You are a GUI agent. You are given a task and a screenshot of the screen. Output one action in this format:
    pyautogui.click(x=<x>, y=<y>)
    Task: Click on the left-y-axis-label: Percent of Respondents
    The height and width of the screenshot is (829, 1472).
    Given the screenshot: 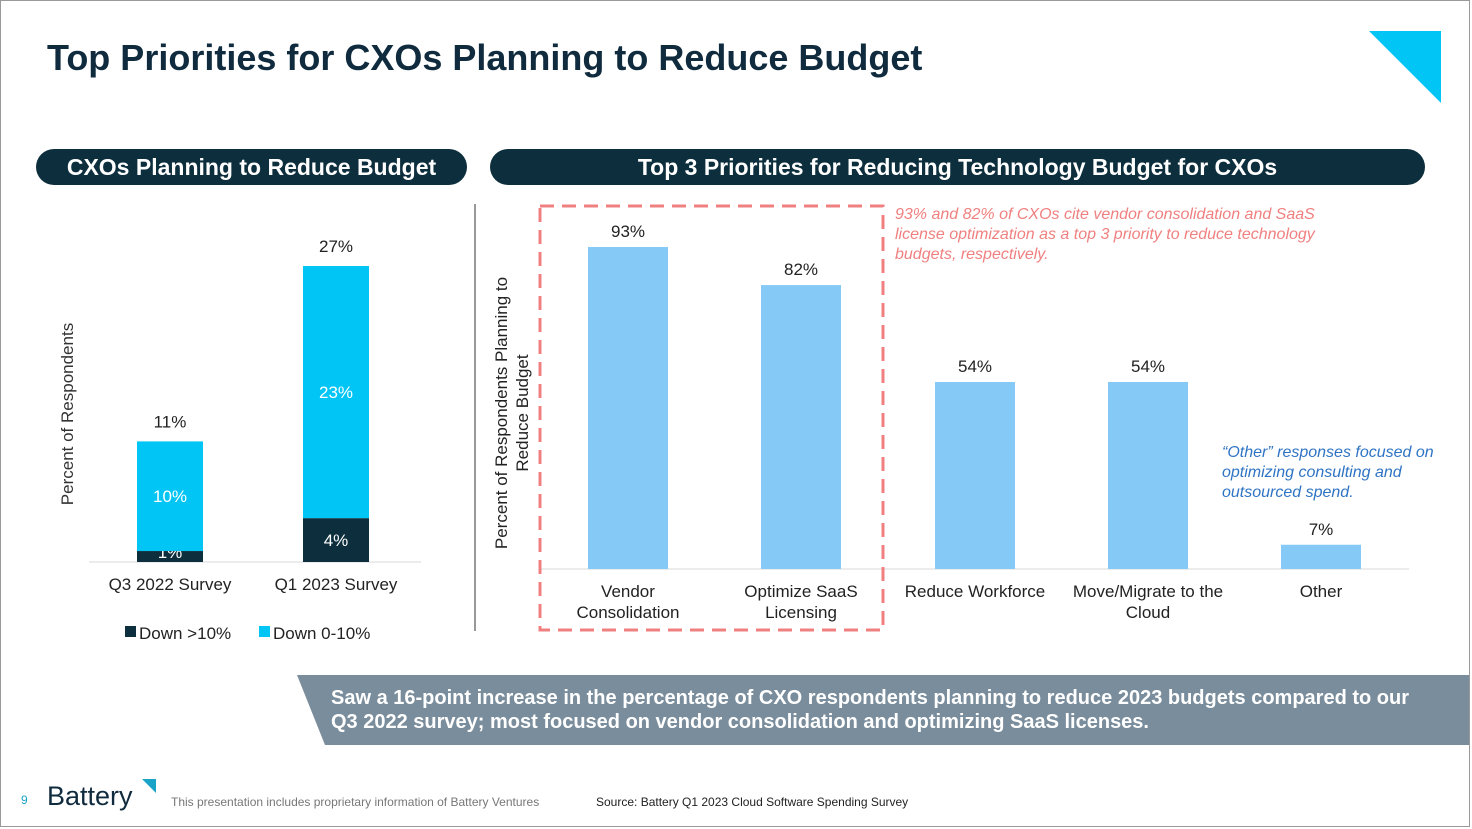 What is the action you would take?
    pyautogui.click(x=67, y=414)
    